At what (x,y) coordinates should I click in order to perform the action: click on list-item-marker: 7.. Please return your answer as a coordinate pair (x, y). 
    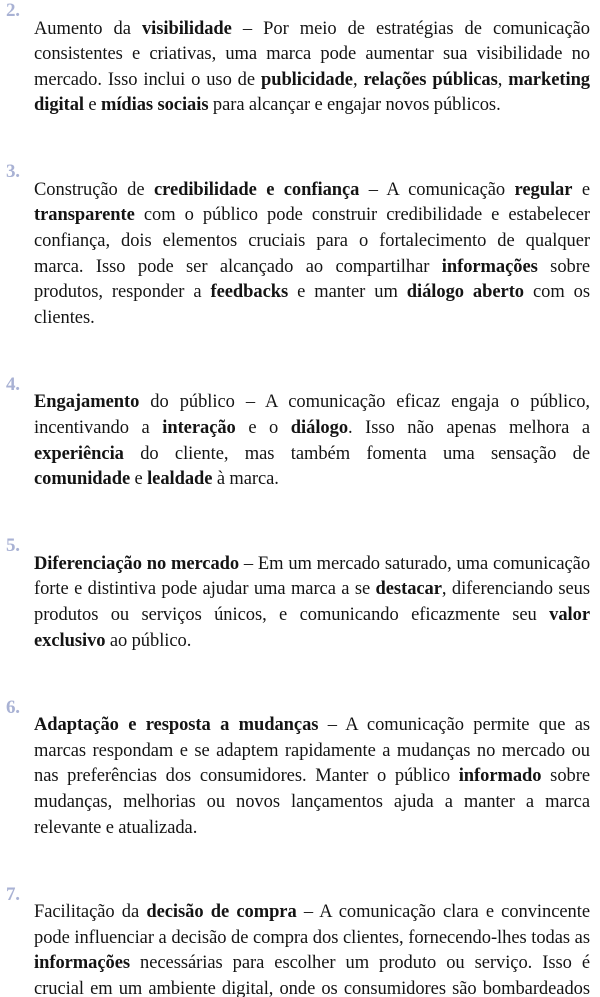
    Looking at the image, I should click on (13, 894).